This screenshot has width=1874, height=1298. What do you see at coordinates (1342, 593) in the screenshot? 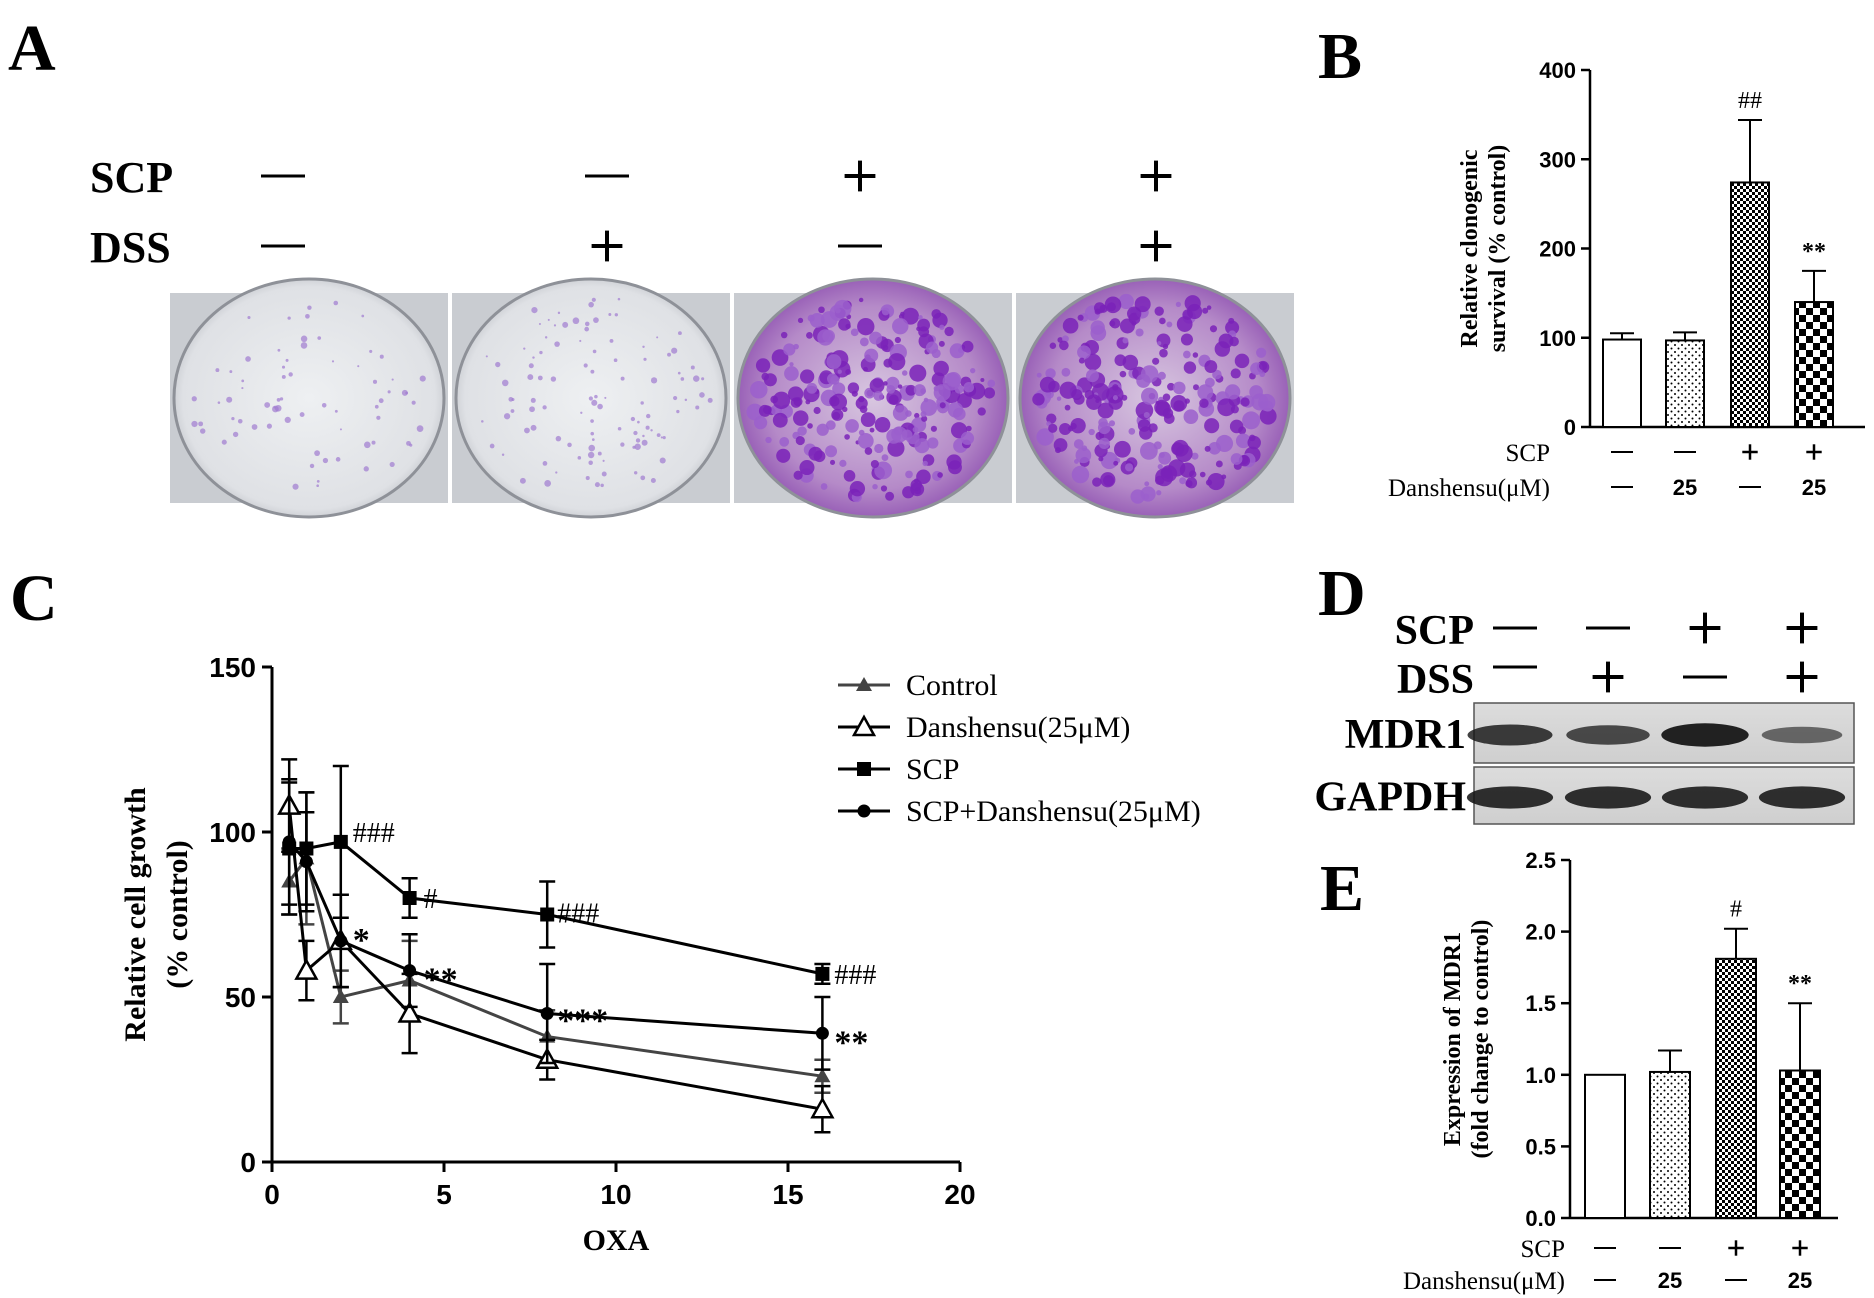
I see `panel-label-d: D` at bounding box center [1342, 593].